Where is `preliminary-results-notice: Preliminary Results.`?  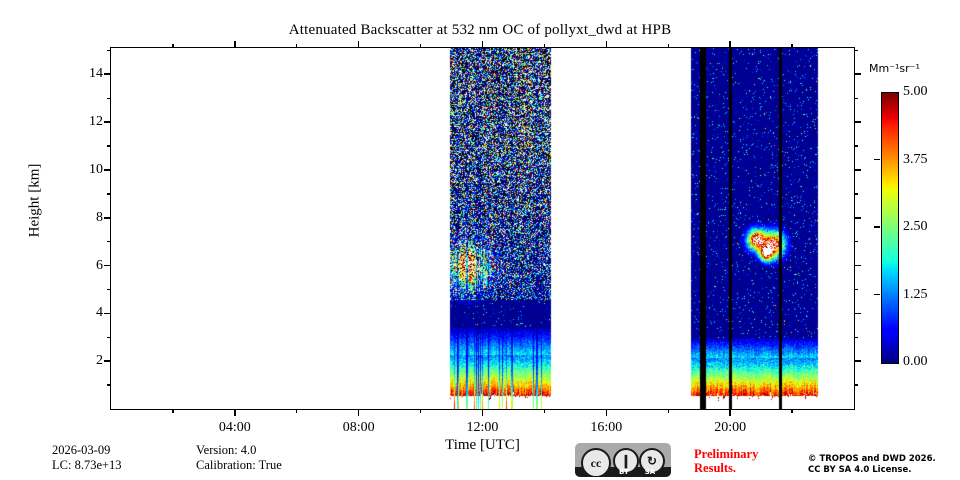 preliminary-results-notice: Preliminary Results. is located at coordinates (726, 461).